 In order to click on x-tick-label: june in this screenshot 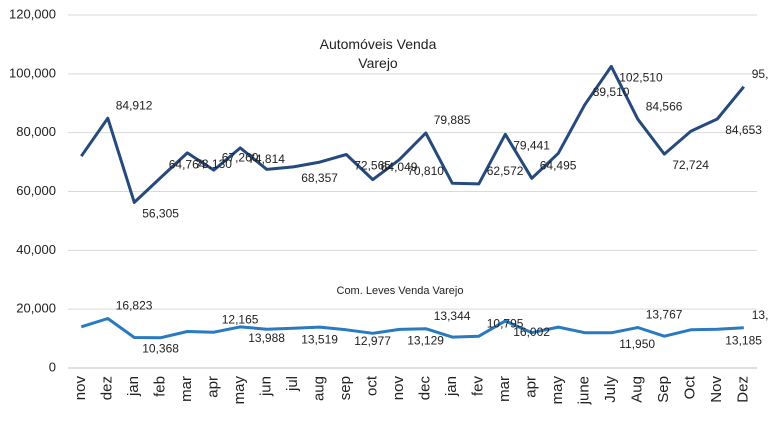, I will do `click(584, 390)`.